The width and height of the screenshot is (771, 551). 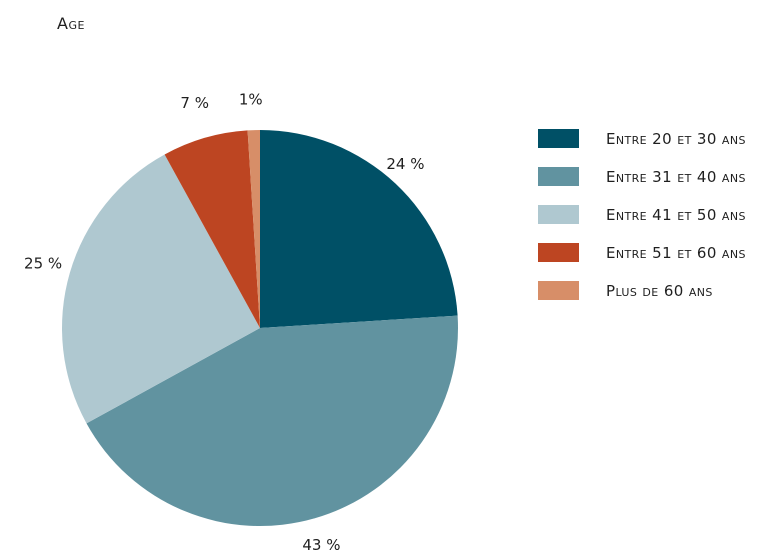 What do you see at coordinates (676, 214) in the screenshot?
I see `legend-label: Entre 41 et 50 ans` at bounding box center [676, 214].